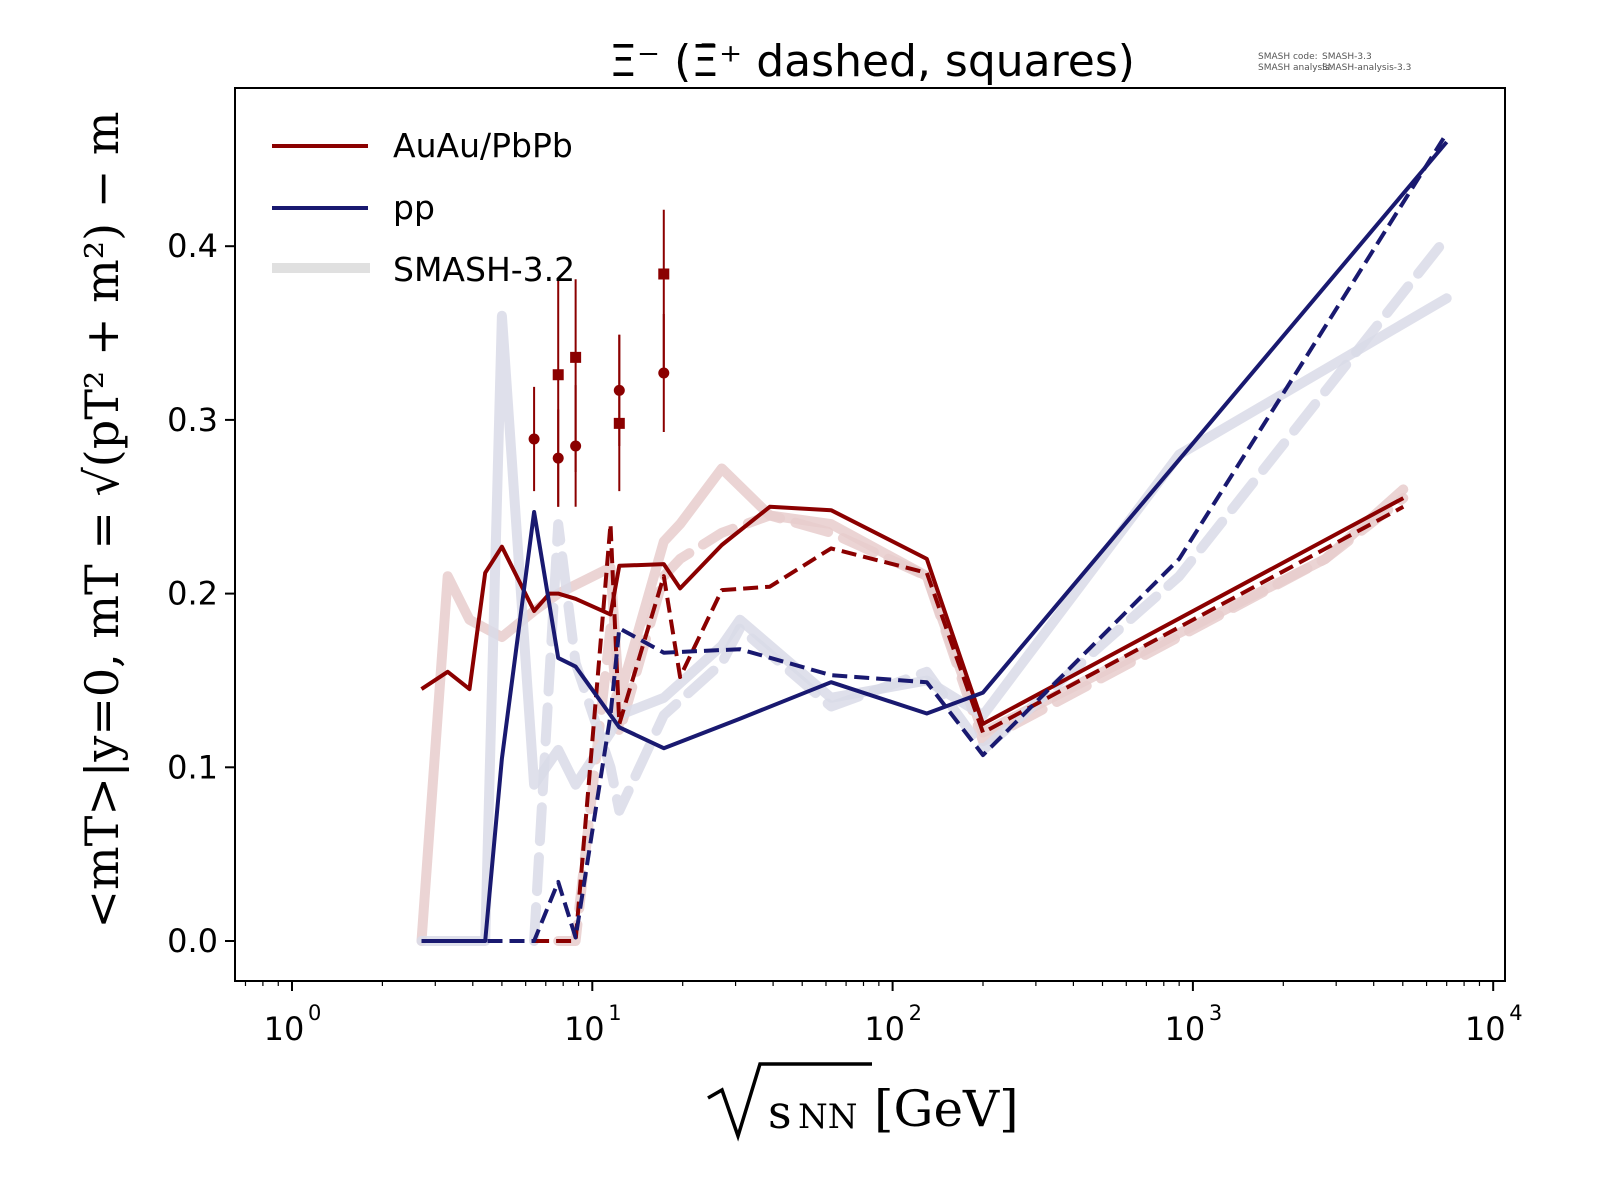 The height and width of the screenshot is (1200, 1600). What do you see at coordinates (1295, 68) in the screenshot?
I see `annotation-analysis-label: SMASH analysis:` at bounding box center [1295, 68].